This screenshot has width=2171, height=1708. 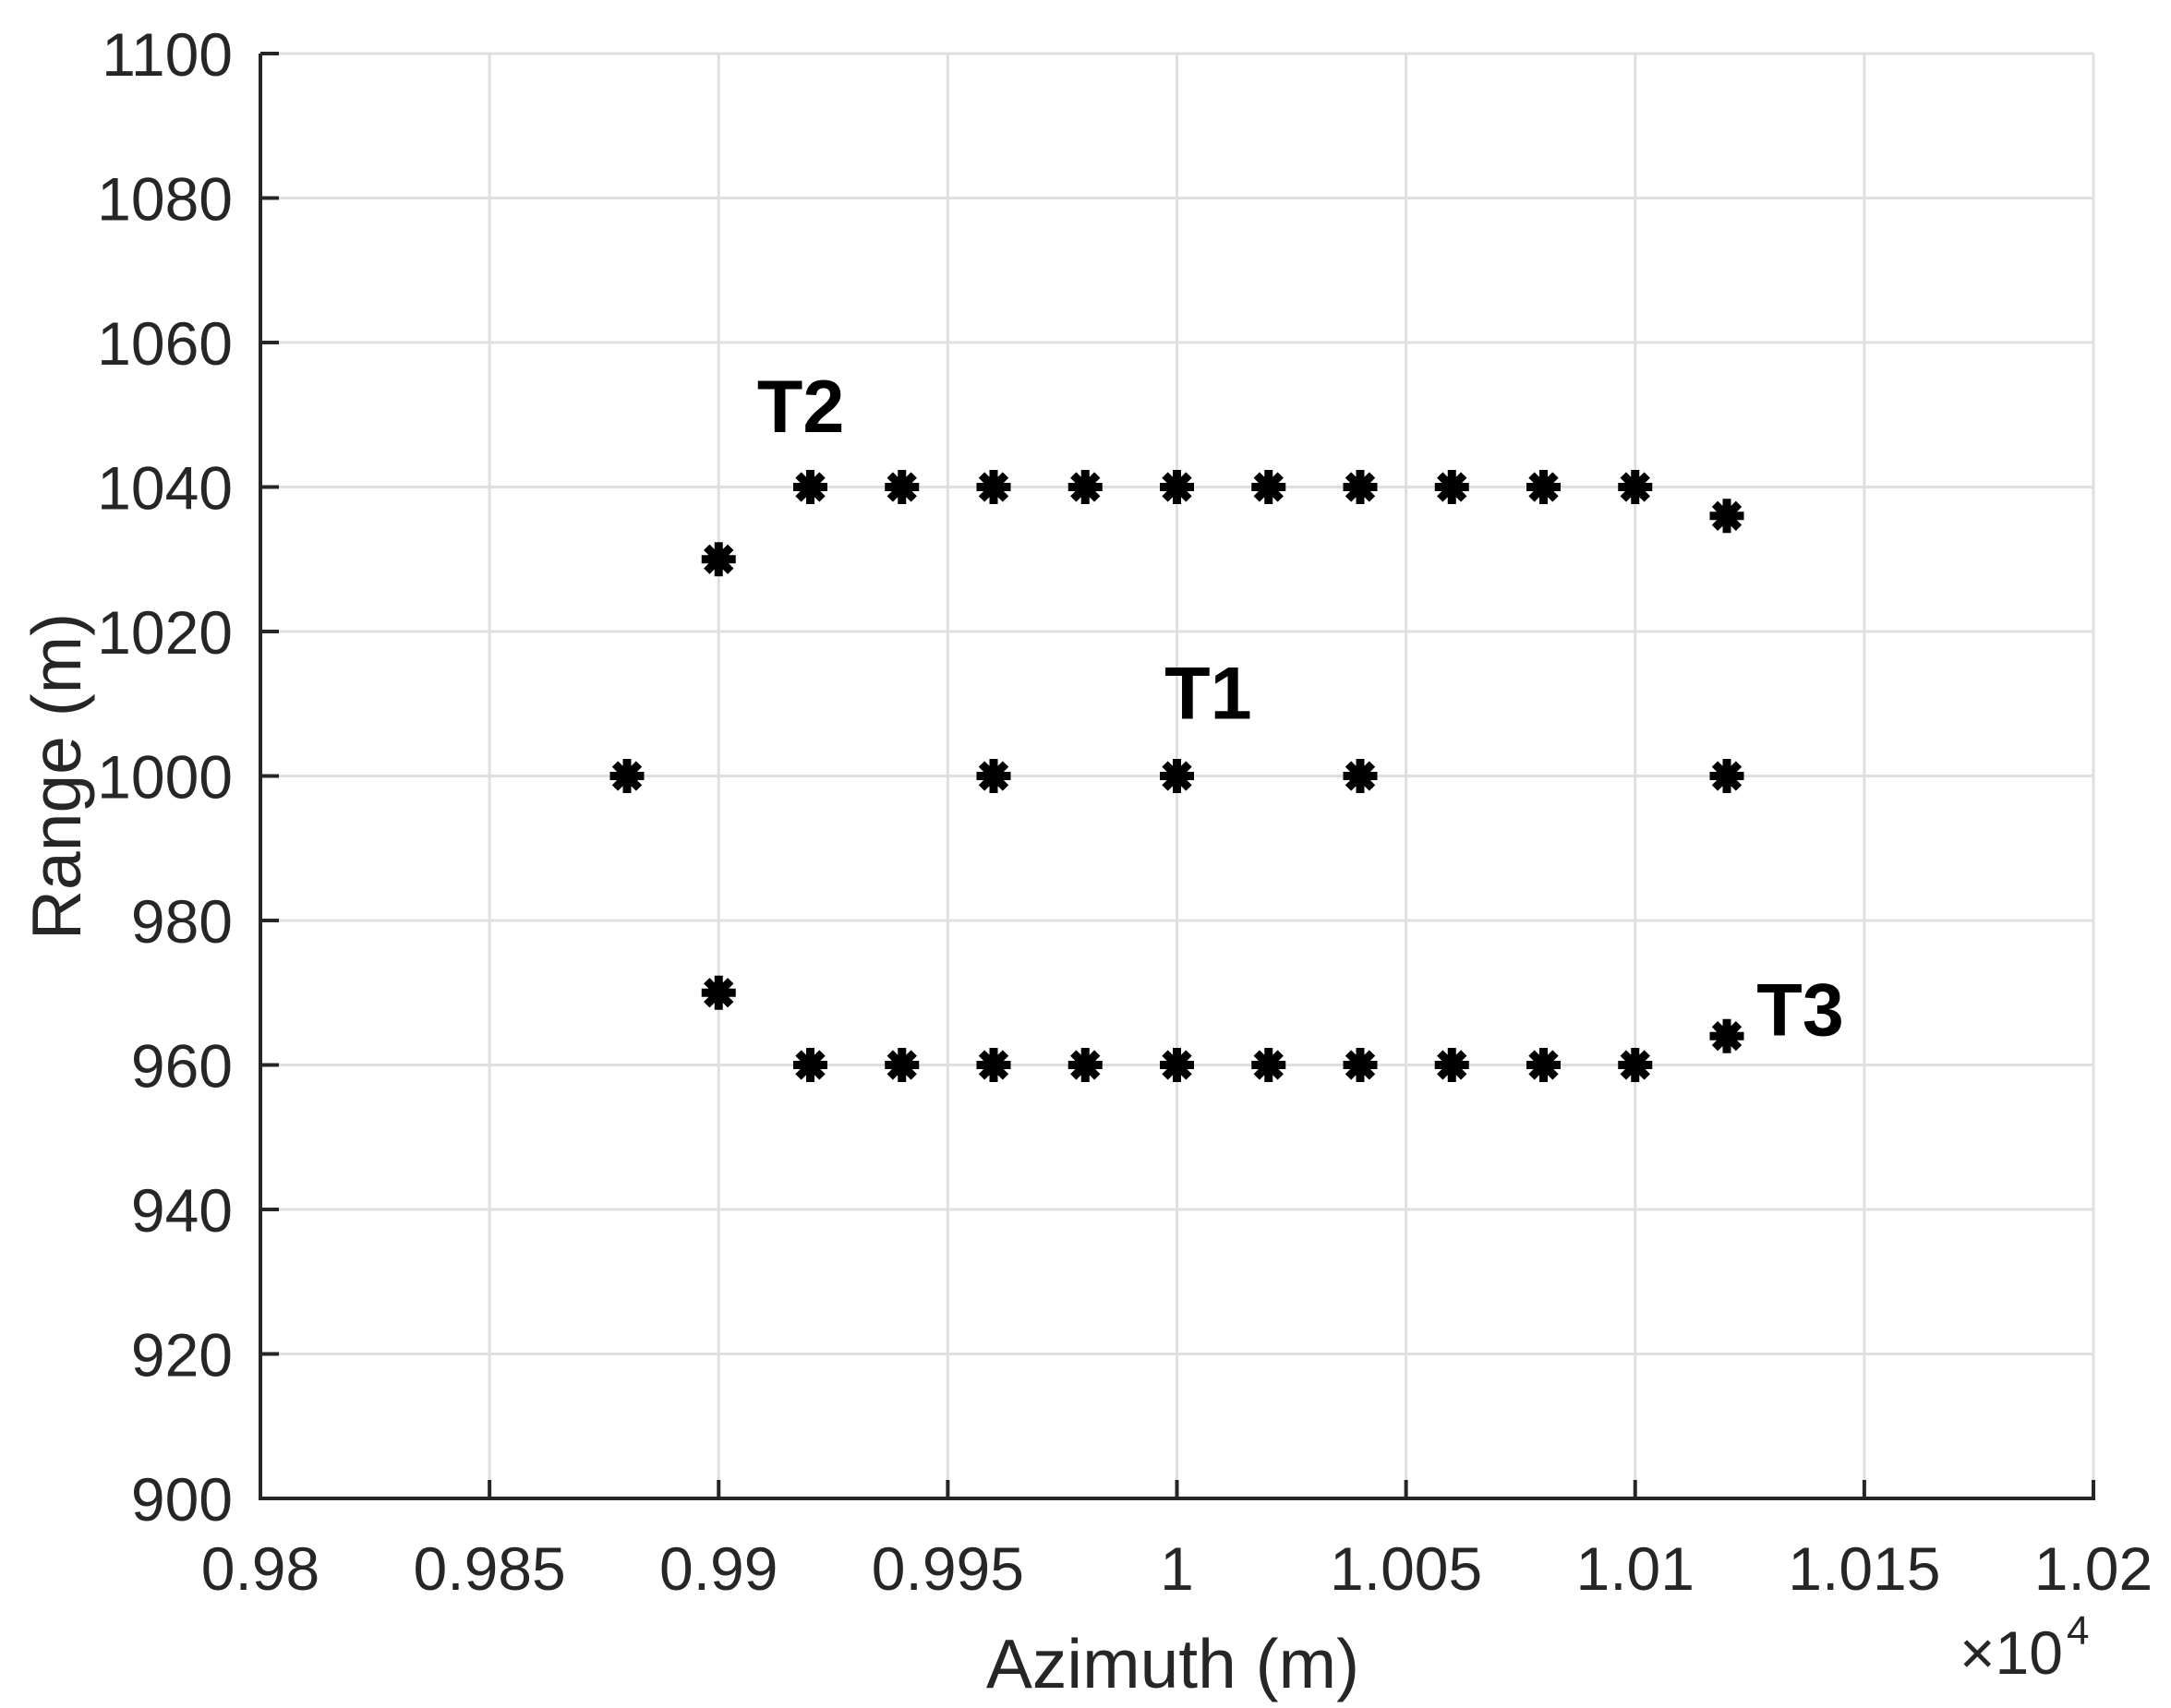 What do you see at coordinates (182, 1066) in the screenshot?
I see `y-tick-label: 960` at bounding box center [182, 1066].